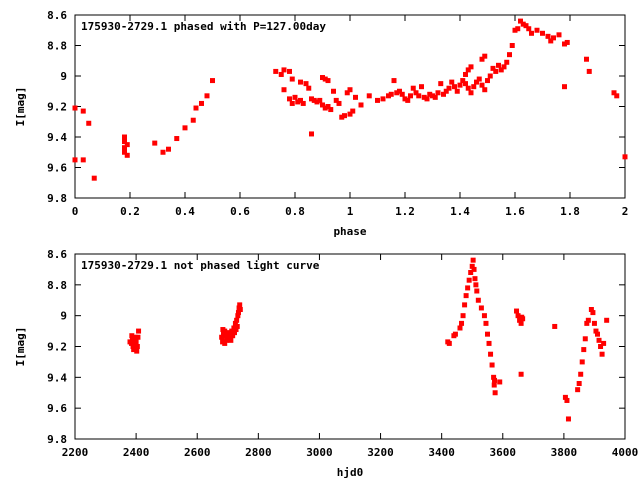 The width and height of the screenshot is (640, 480). Describe the element at coordinates (625, 211) in the screenshot. I see `x-tick-label: 2` at that location.